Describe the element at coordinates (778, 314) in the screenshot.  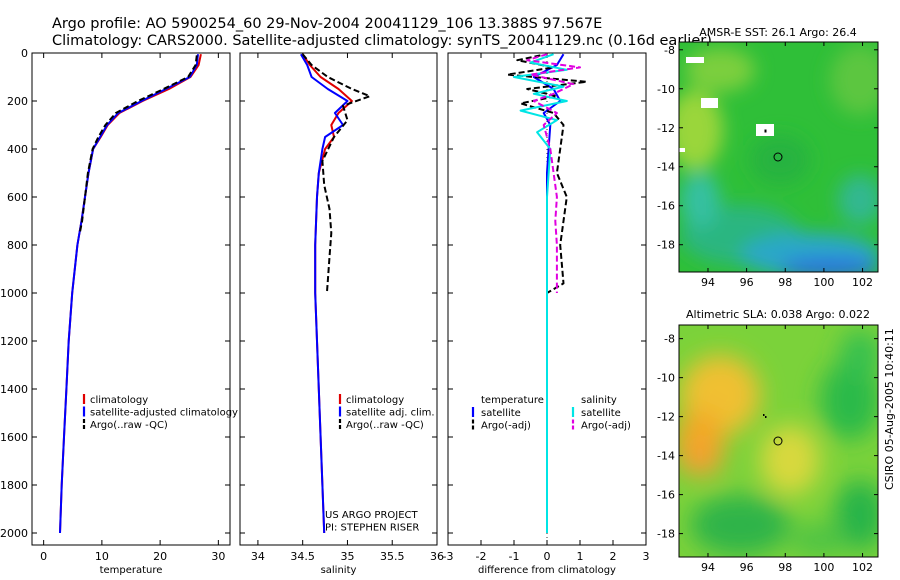
I see `sla-map-title: Altimetric SLA: 0.038 Argo: 0.022` at that location.